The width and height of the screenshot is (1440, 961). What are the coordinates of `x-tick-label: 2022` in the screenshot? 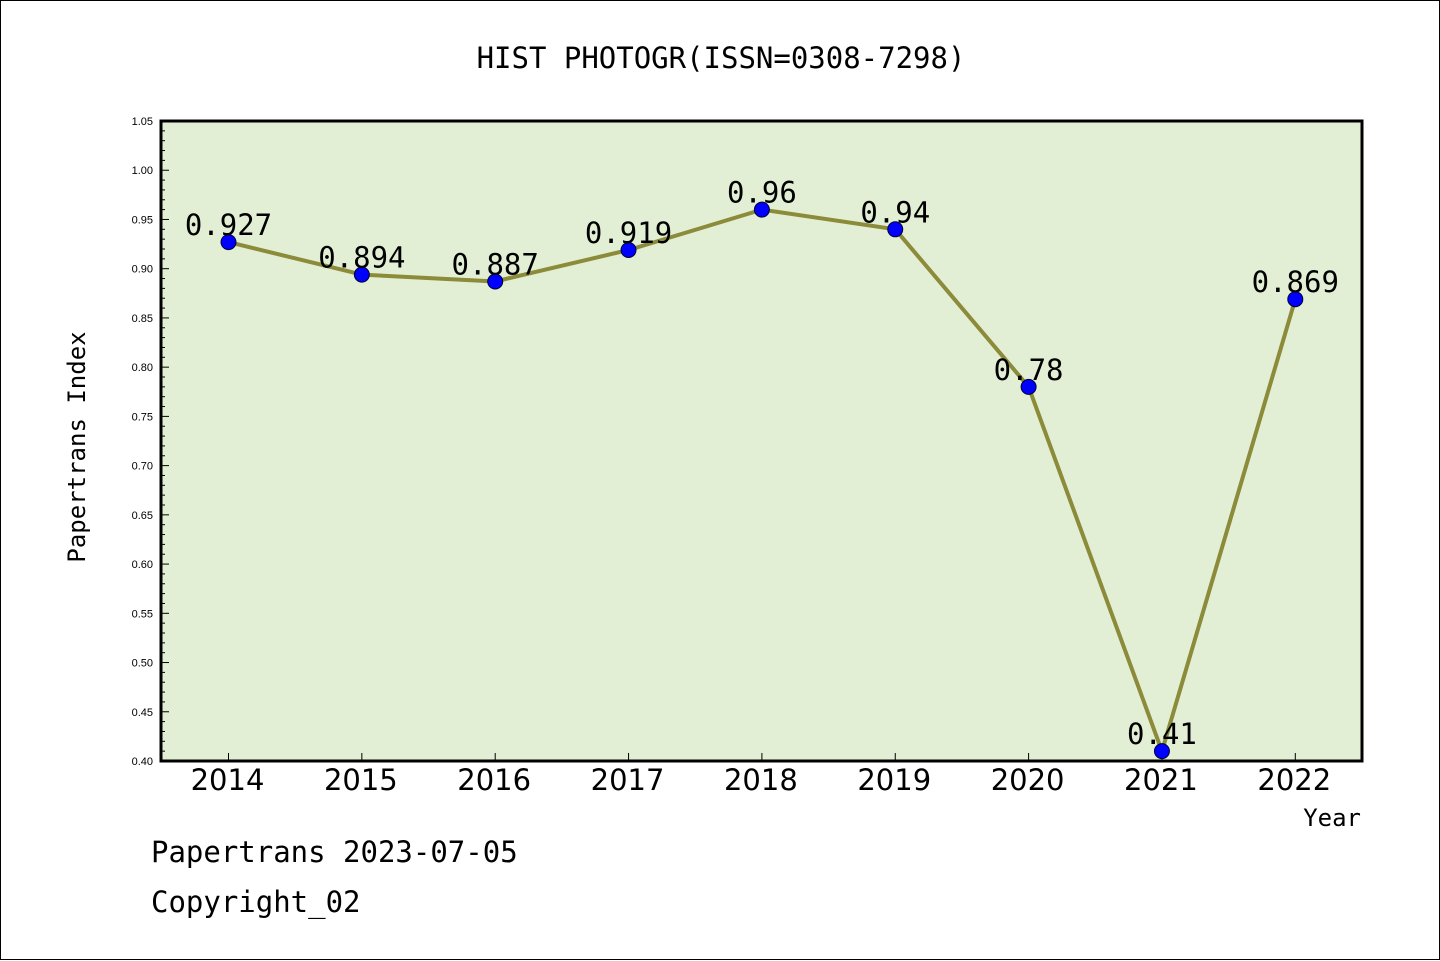 It's located at (1294, 780).